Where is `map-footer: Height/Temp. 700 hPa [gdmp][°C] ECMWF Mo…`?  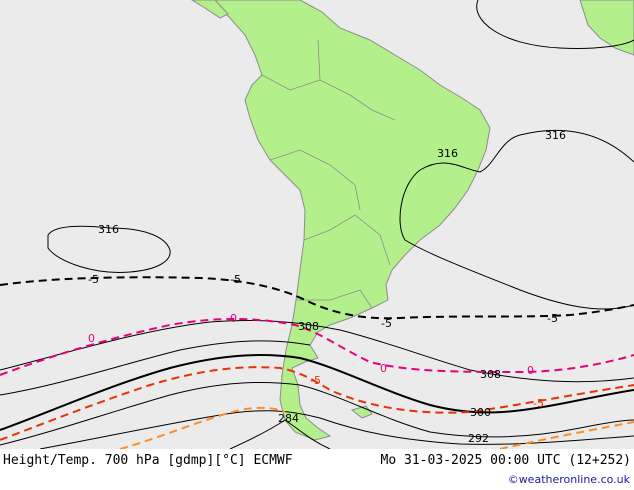 map-footer: Height/Temp. 700 hPa [gdmp][°C] ECMWF Mo… is located at coordinates (317, 469).